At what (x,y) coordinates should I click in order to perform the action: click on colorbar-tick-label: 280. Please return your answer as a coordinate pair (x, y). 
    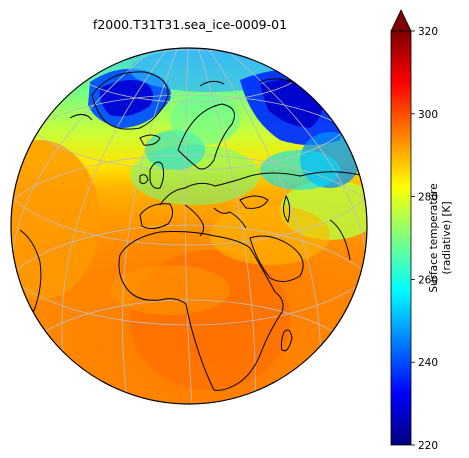
    Looking at the image, I should click on (428, 198).